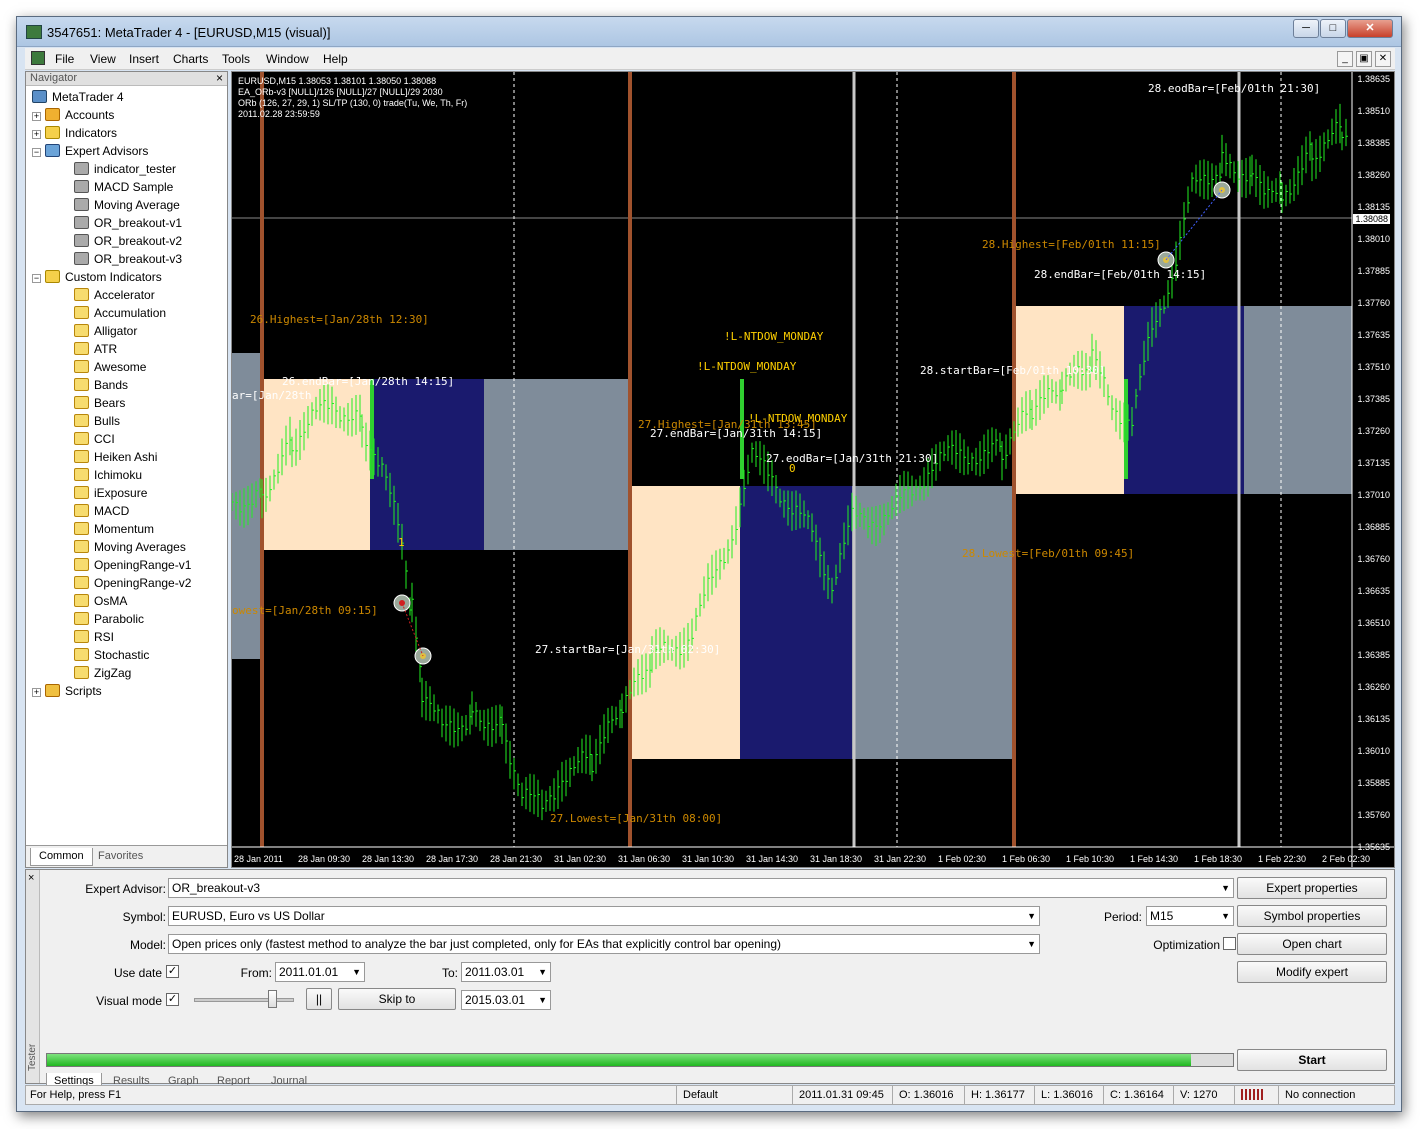 The image size is (1420, 1129). Describe the element at coordinates (97, 277) in the screenshot. I see `tree-custom-indicators: − Custom Indicators` at that location.